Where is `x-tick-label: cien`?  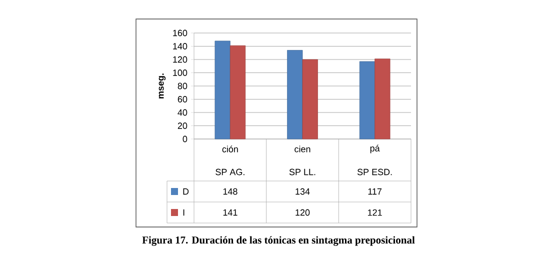
x-tick-label: cien is located at coordinates (302, 149).